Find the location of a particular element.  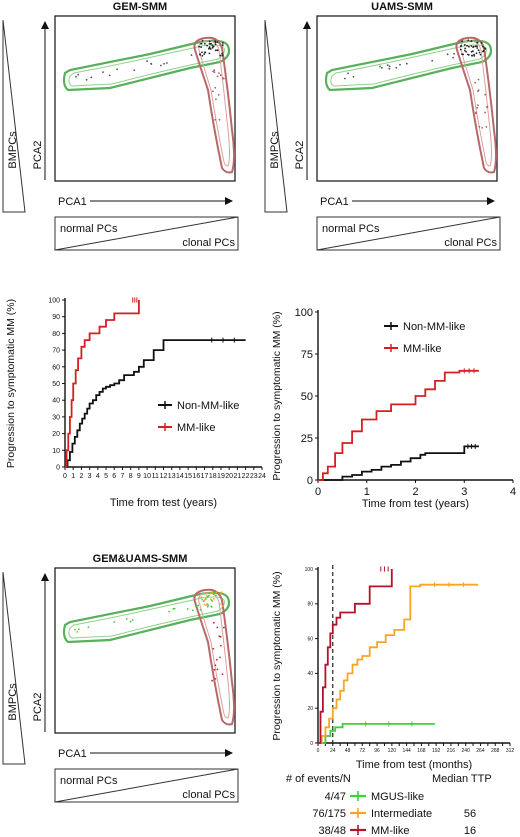

median-ttp-header: Median TTP is located at coordinates (462, 779).